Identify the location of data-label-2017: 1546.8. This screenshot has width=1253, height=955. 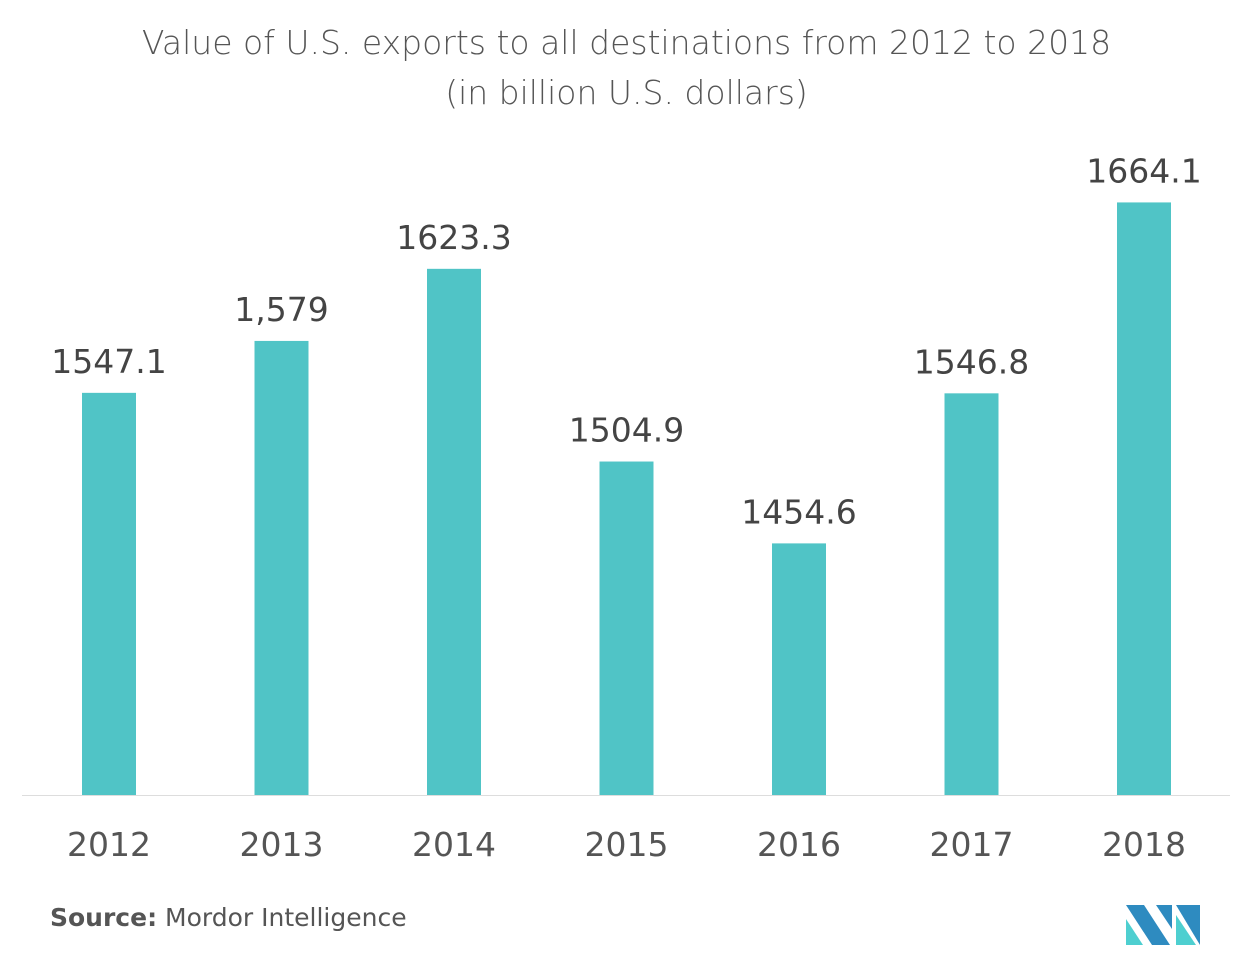
(971, 361).